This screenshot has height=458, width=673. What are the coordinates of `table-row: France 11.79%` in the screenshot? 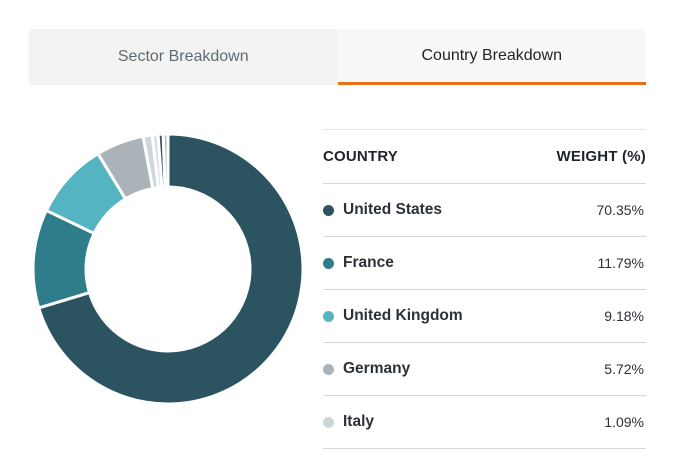 It's located at (484, 263).